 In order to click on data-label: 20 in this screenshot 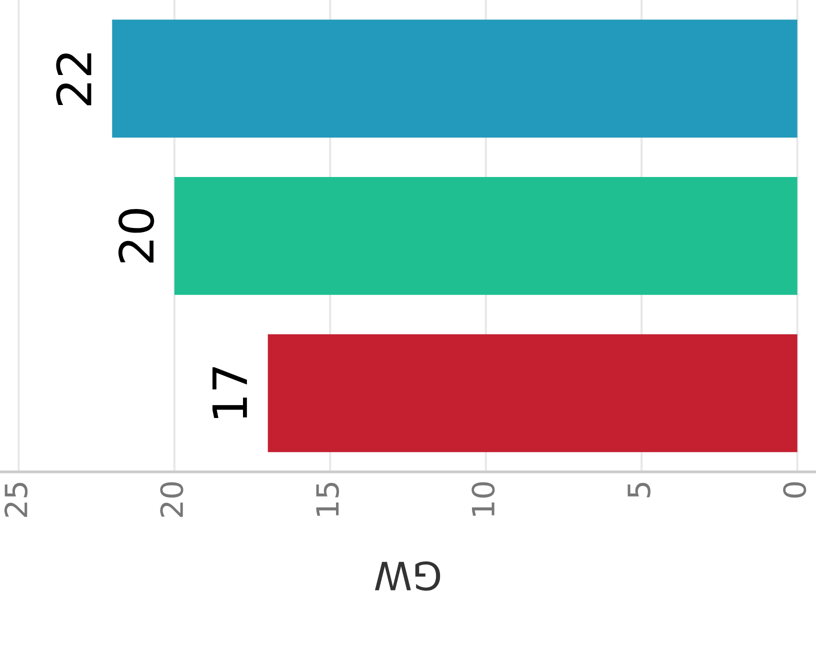, I will do `click(136, 236)`.